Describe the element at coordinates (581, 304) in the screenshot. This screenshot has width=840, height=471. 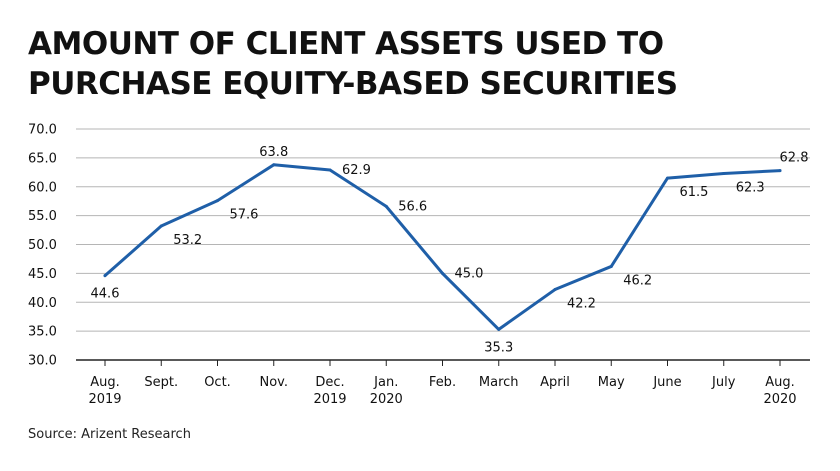
I see `data-label: 42.2` at that location.